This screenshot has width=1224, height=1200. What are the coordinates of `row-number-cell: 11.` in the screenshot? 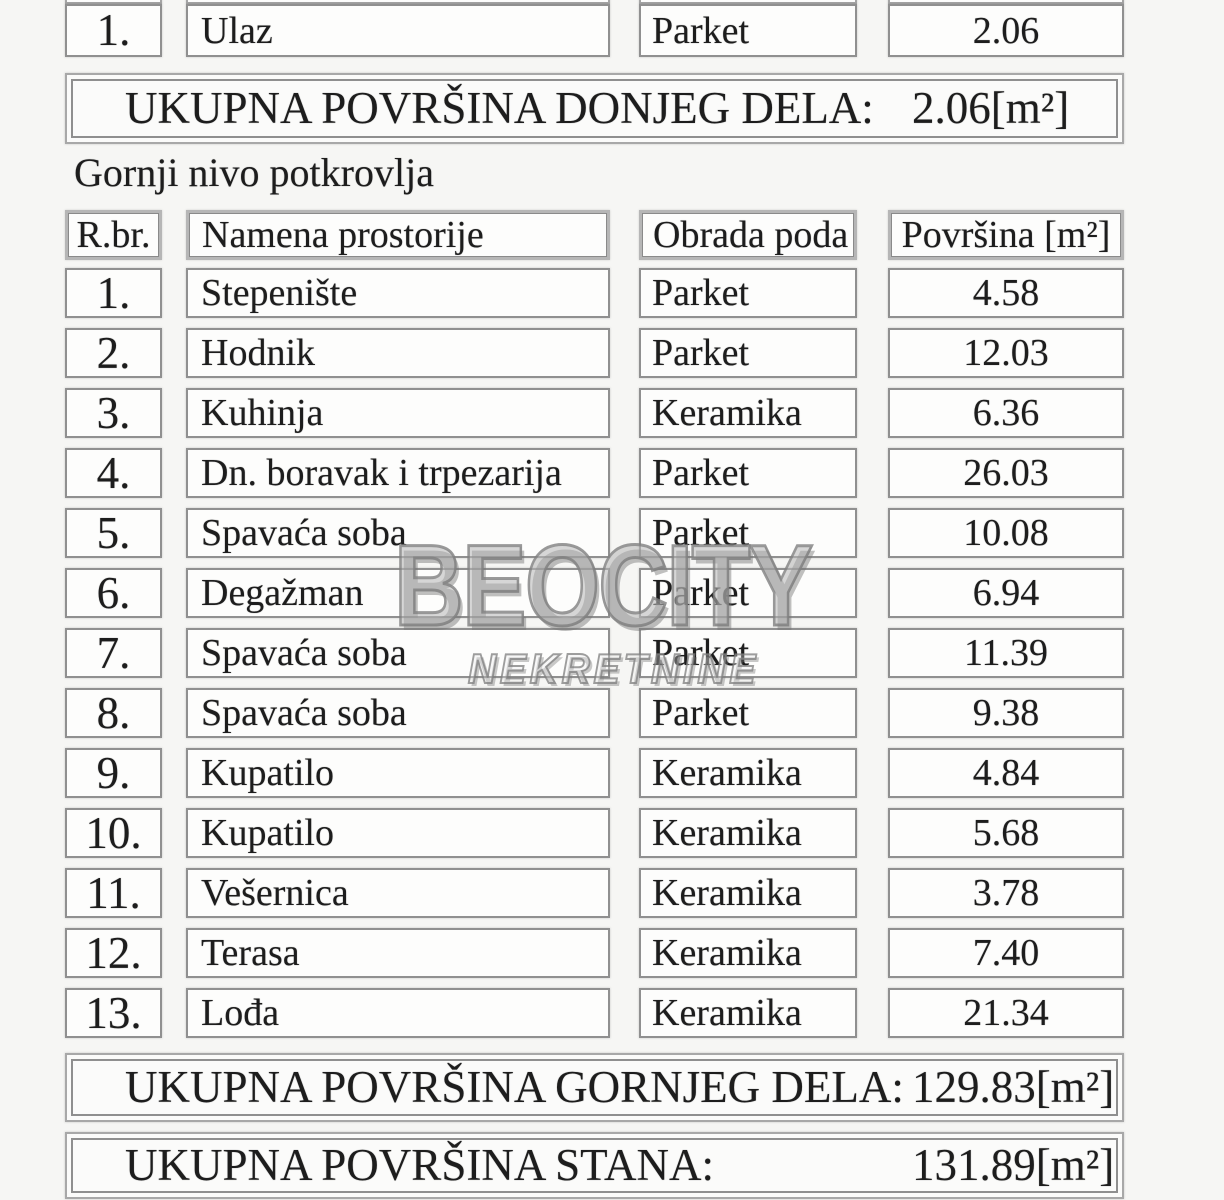 It's located at (113, 893).